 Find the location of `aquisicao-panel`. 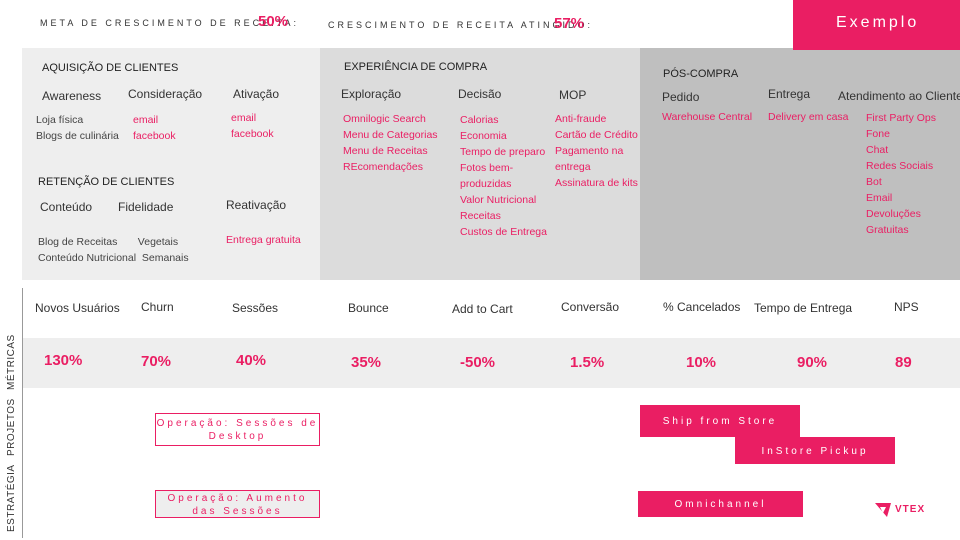

aquisicao-panel is located at coordinates (171, 164).